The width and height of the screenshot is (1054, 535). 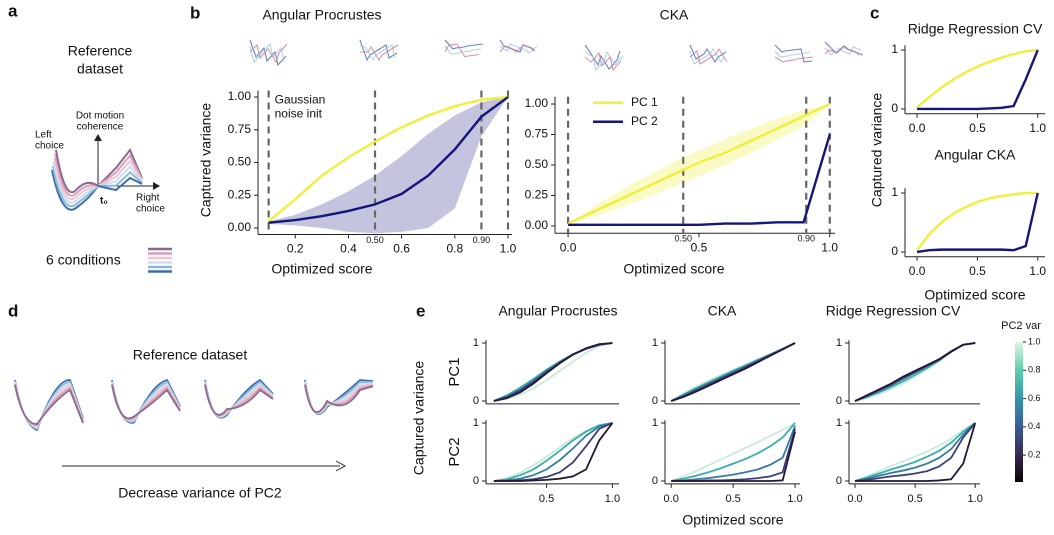 I want to click on y-tick-label: 0.75, so click(x=240, y=129).